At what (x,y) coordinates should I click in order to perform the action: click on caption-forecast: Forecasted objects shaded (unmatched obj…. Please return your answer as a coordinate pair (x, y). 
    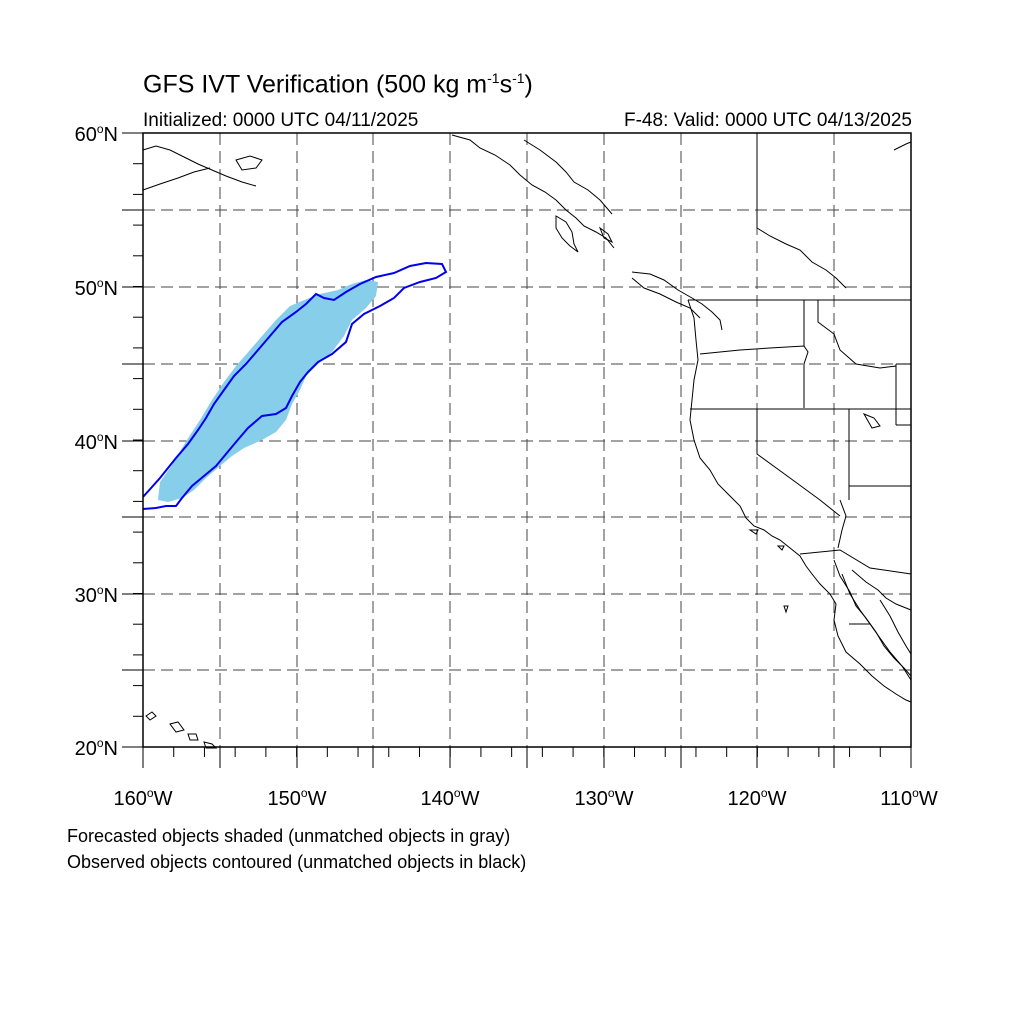
    Looking at the image, I should click on (289, 836).